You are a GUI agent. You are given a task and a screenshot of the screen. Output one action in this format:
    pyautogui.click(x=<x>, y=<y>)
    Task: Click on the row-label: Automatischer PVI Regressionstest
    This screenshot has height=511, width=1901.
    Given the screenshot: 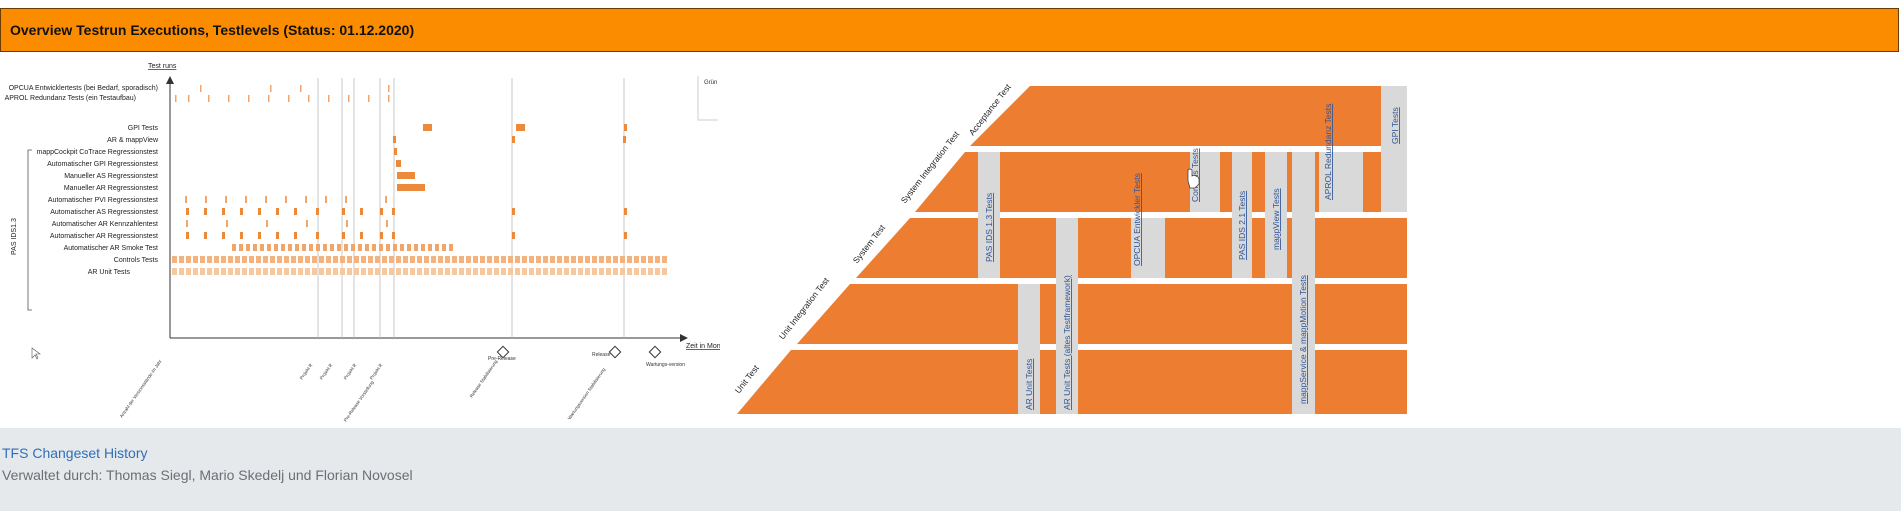 What is the action you would take?
    pyautogui.click(x=103, y=200)
    